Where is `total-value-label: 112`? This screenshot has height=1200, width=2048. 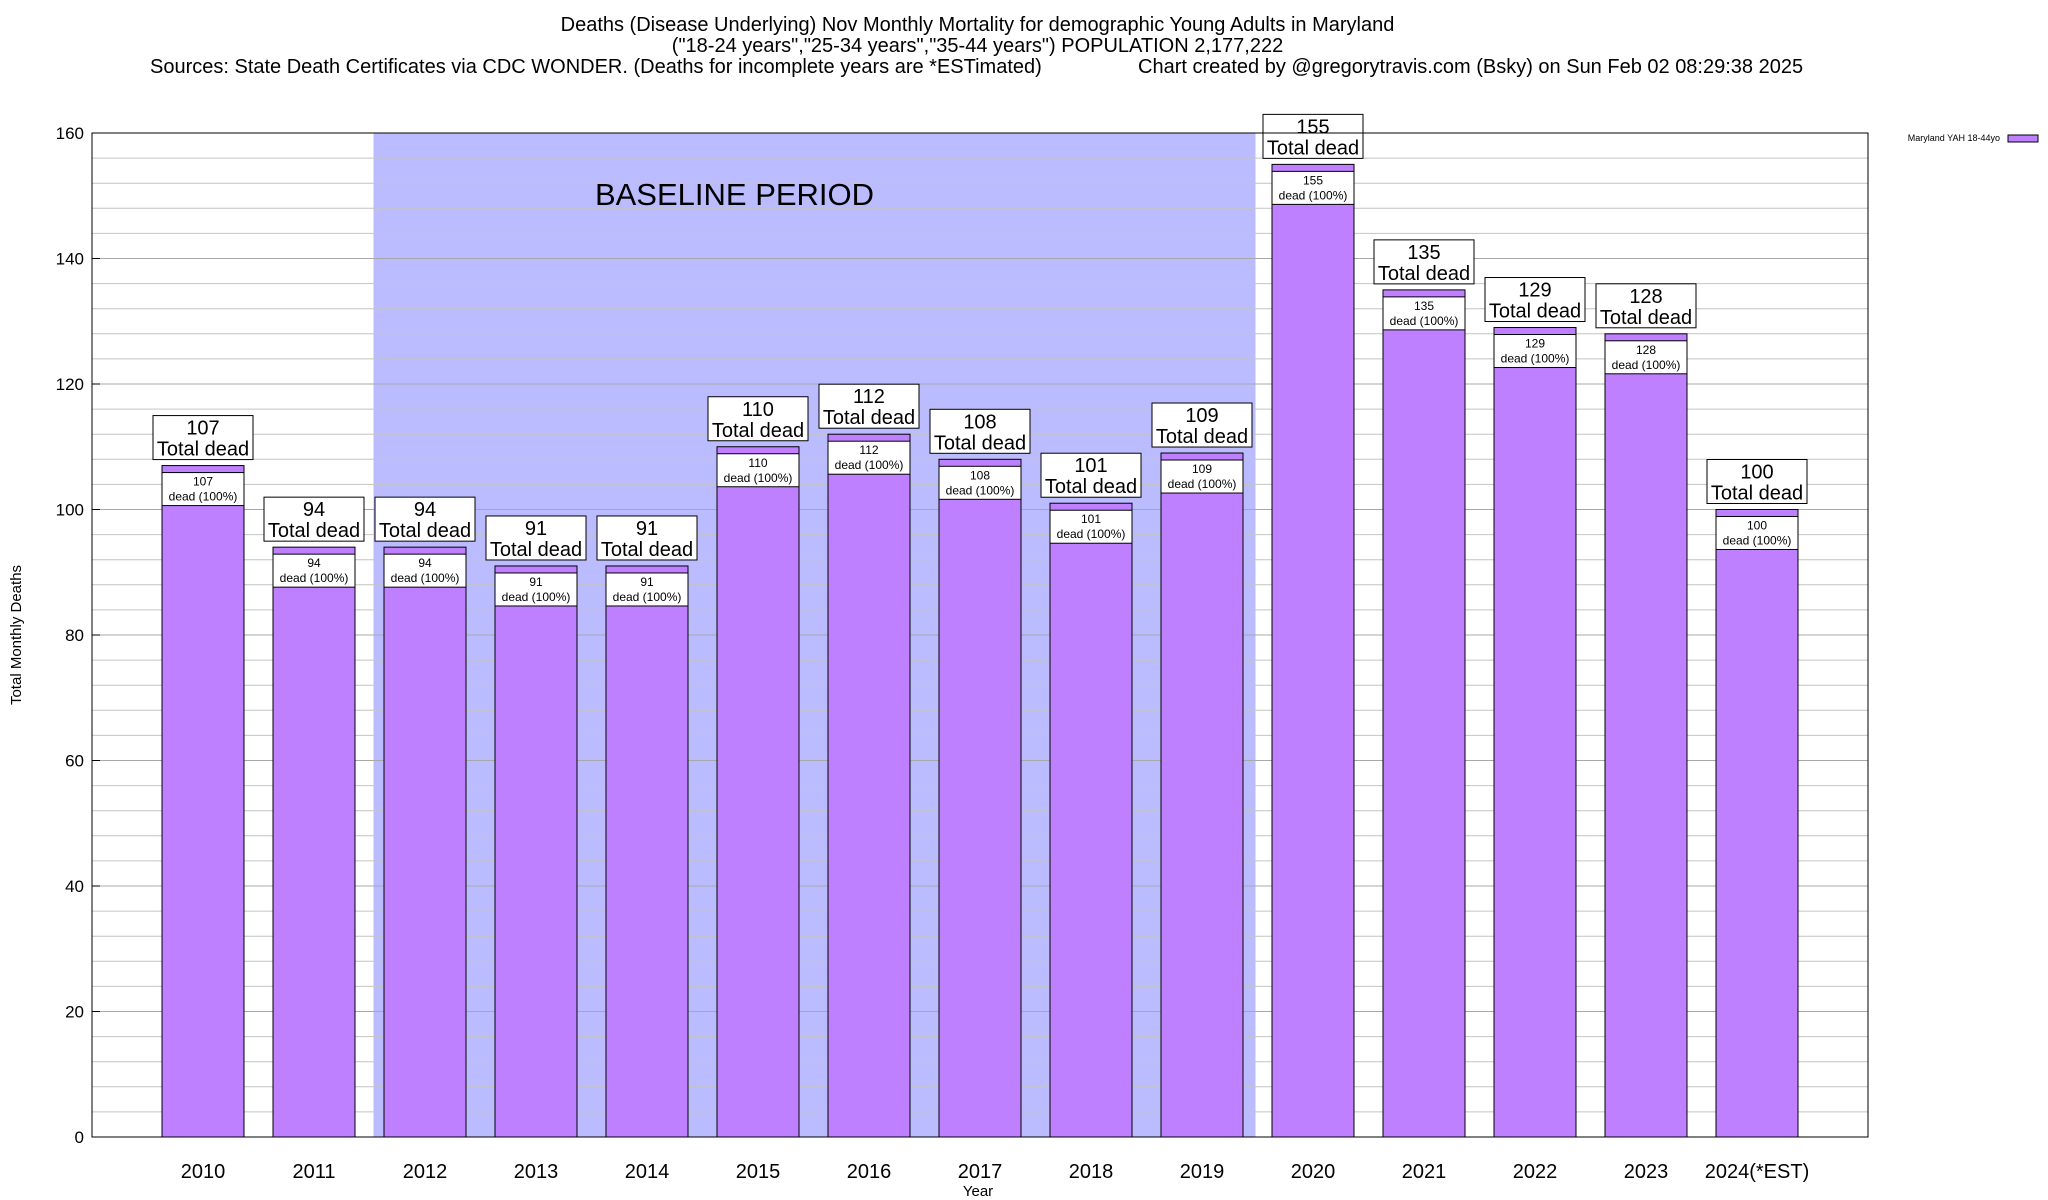 total-value-label: 112 is located at coordinates (869, 397).